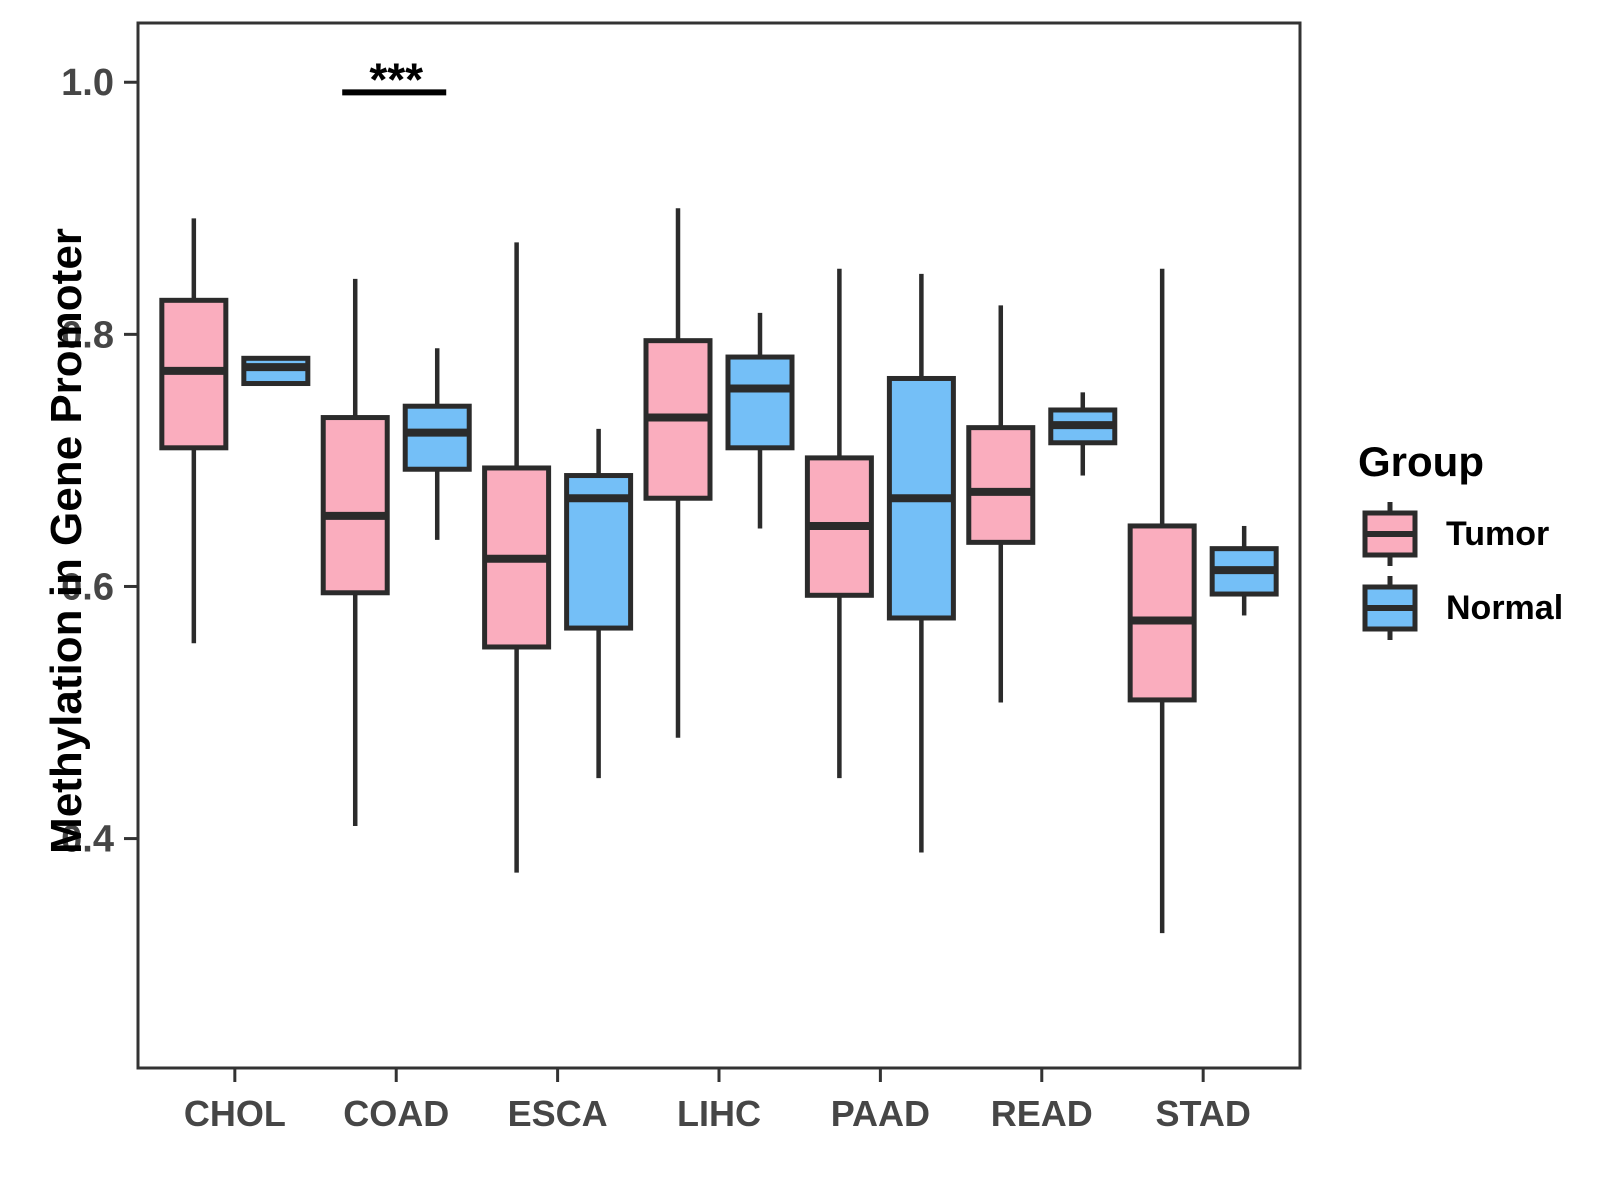  Describe the element at coordinates (66, 541) in the screenshot. I see `y-axis-title: Methylation in Gene Promoter` at that location.